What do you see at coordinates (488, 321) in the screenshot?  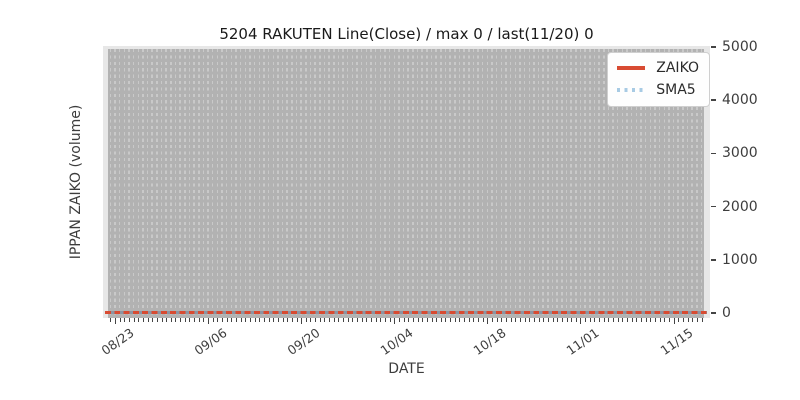 I see `x-major-tick` at bounding box center [488, 321].